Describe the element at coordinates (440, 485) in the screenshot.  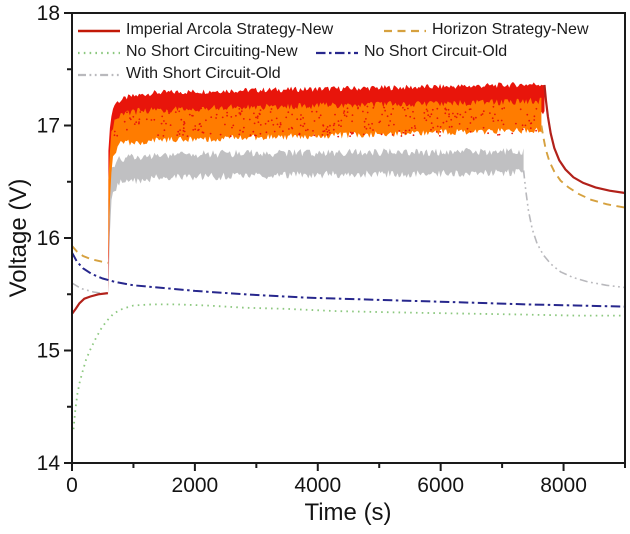
I see `x-tick-label: 6000` at that location.